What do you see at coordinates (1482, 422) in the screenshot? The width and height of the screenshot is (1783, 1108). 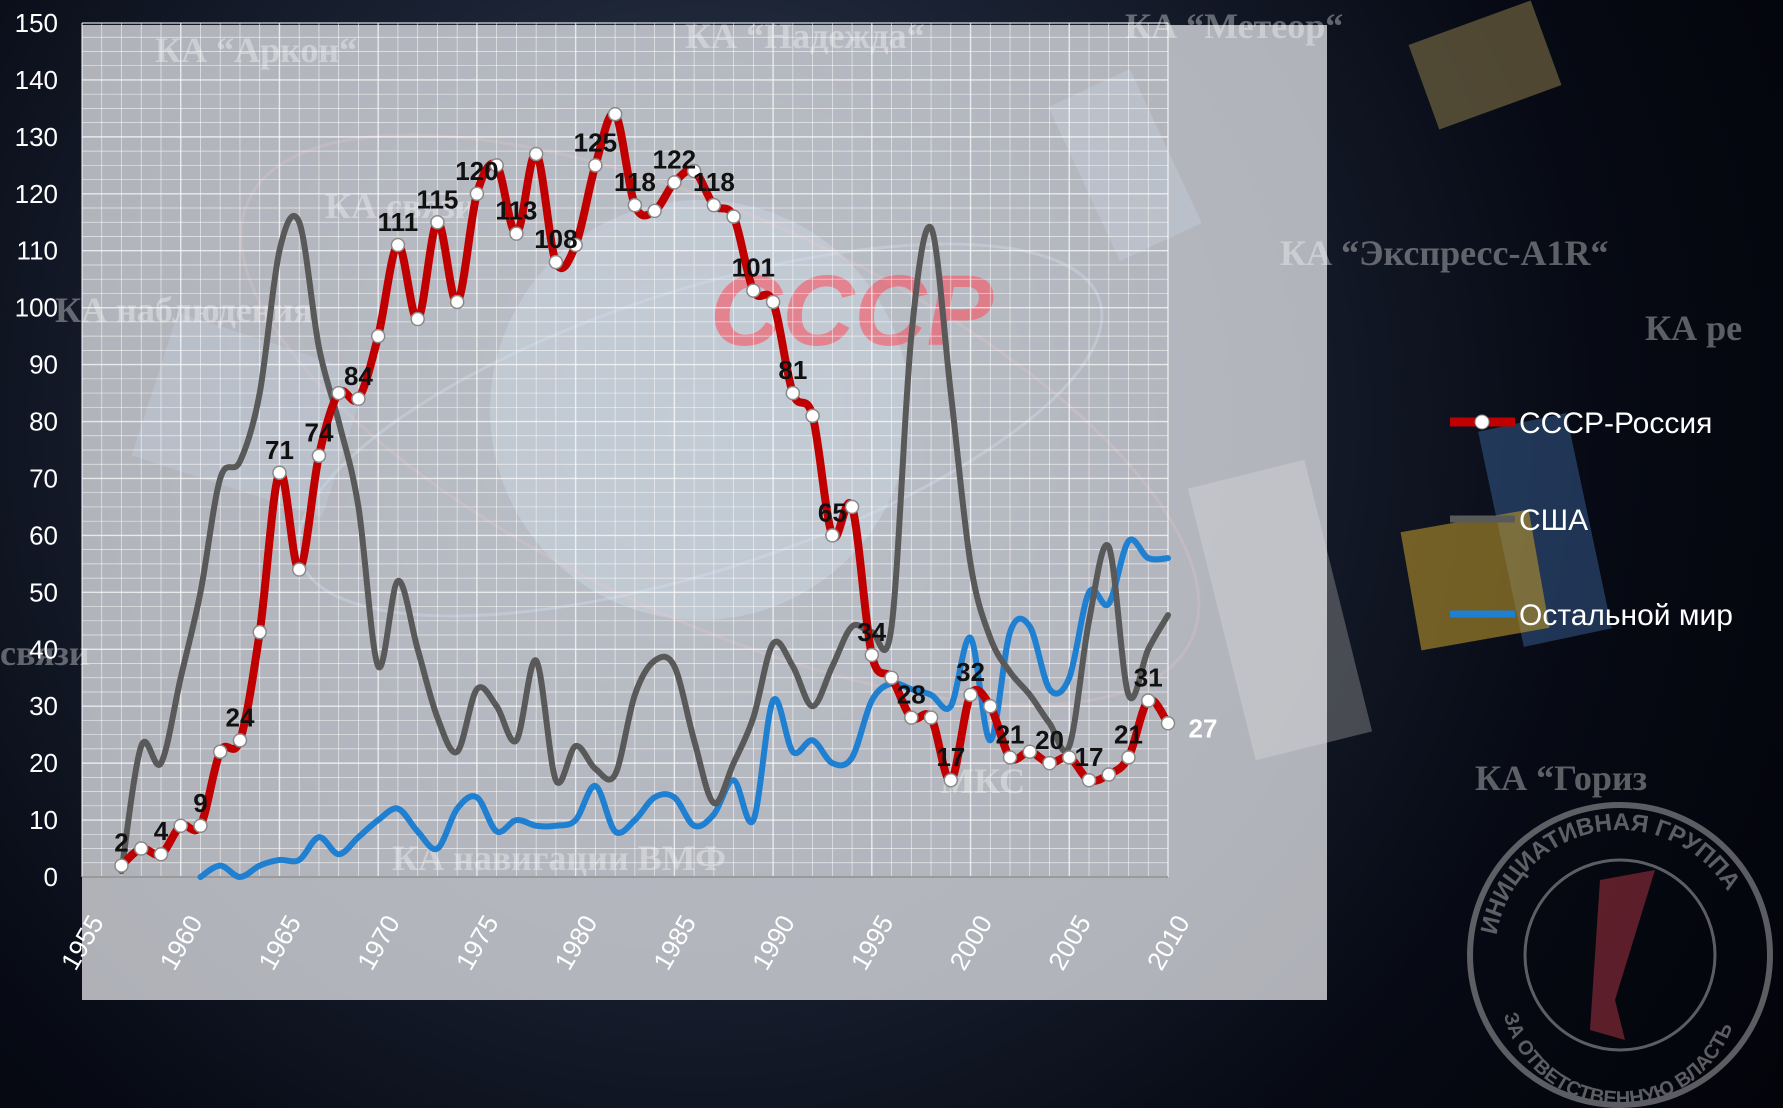 I see `legend-marker` at bounding box center [1482, 422].